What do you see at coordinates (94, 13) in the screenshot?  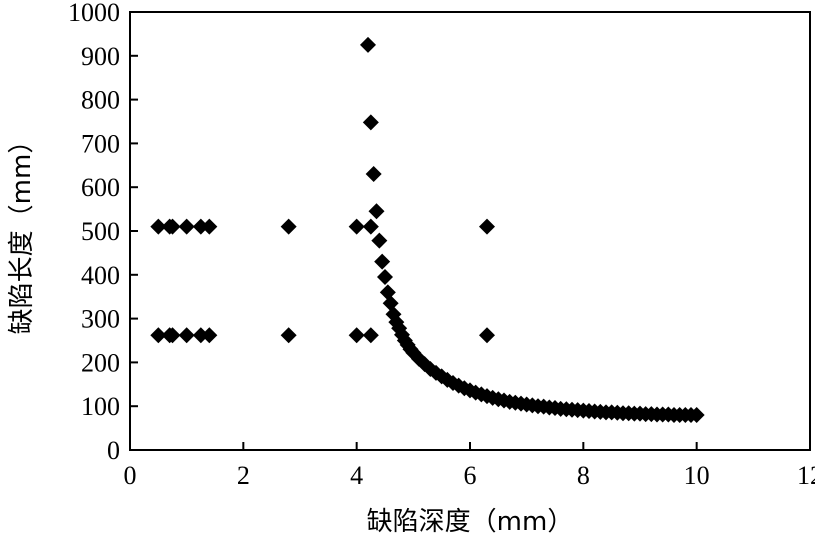 I see `y-tick-label: 1000` at bounding box center [94, 13].